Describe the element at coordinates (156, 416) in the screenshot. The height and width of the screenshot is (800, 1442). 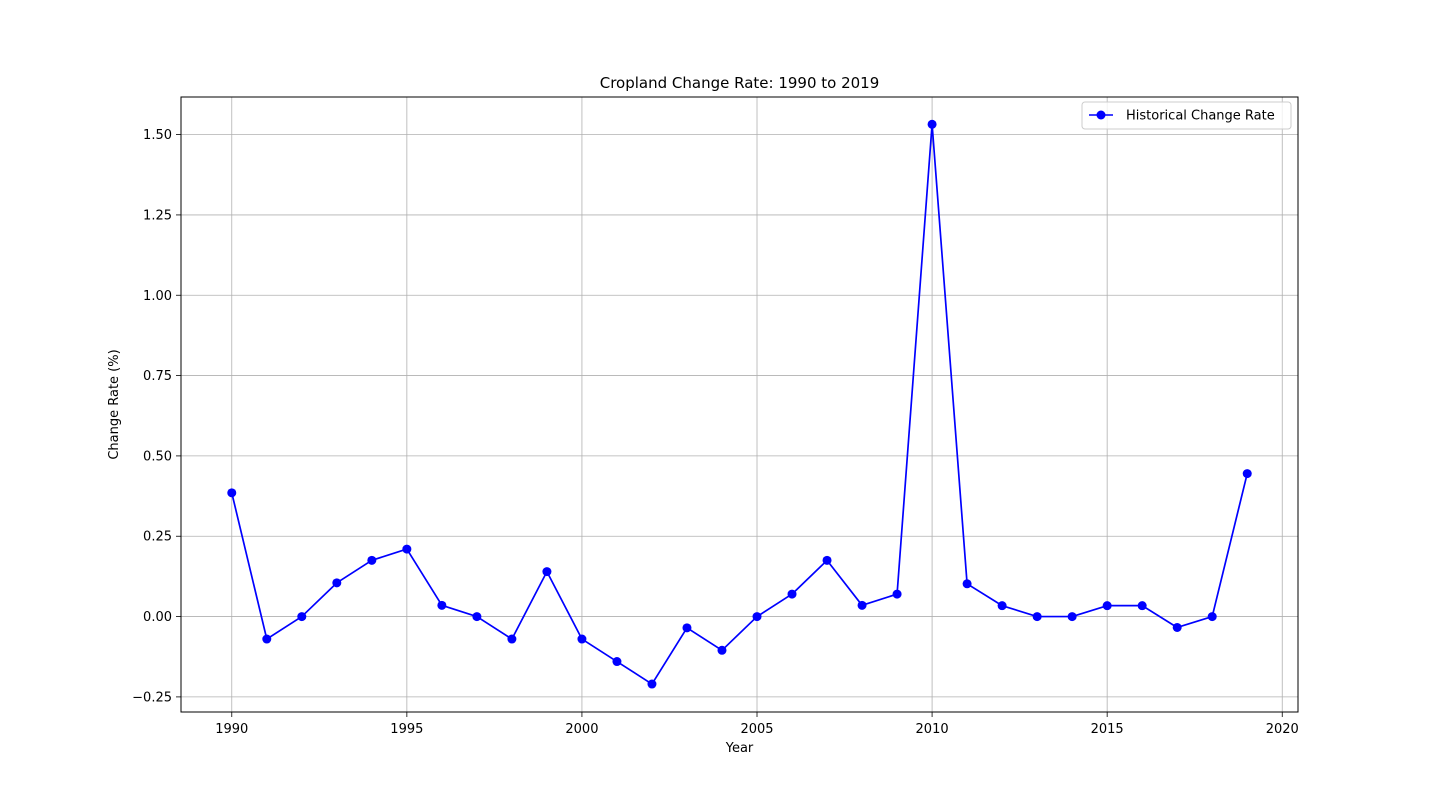
I see `y-axis-ticks: −0.25 0.00 0.25 0.50 0.75 1.00 1.25 1.50` at that location.